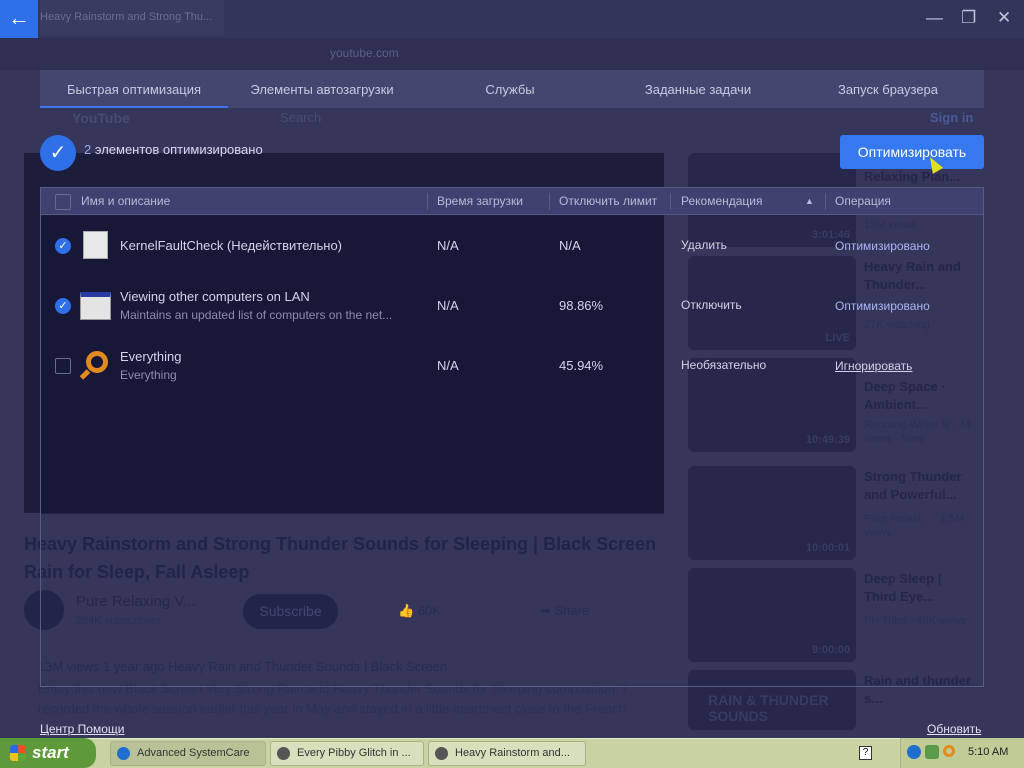 Image resolution: width=1024 pixels, height=768 pixels. What do you see at coordinates (97, 362) in the screenshot?
I see `magnifier-icon` at bounding box center [97, 362].